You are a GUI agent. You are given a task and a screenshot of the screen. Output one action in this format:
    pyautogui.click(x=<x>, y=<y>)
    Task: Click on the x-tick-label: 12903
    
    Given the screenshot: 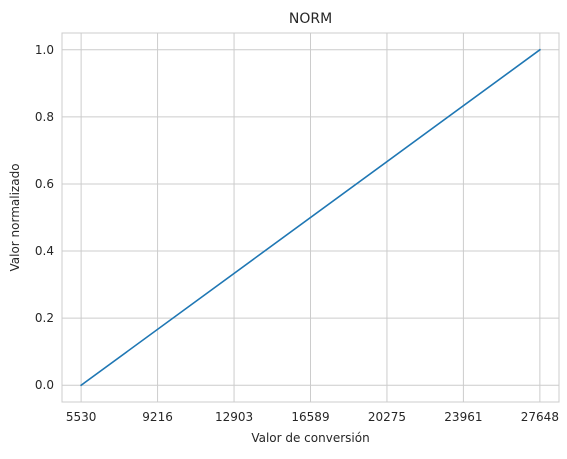 What is the action you would take?
    pyautogui.click(x=234, y=417)
    